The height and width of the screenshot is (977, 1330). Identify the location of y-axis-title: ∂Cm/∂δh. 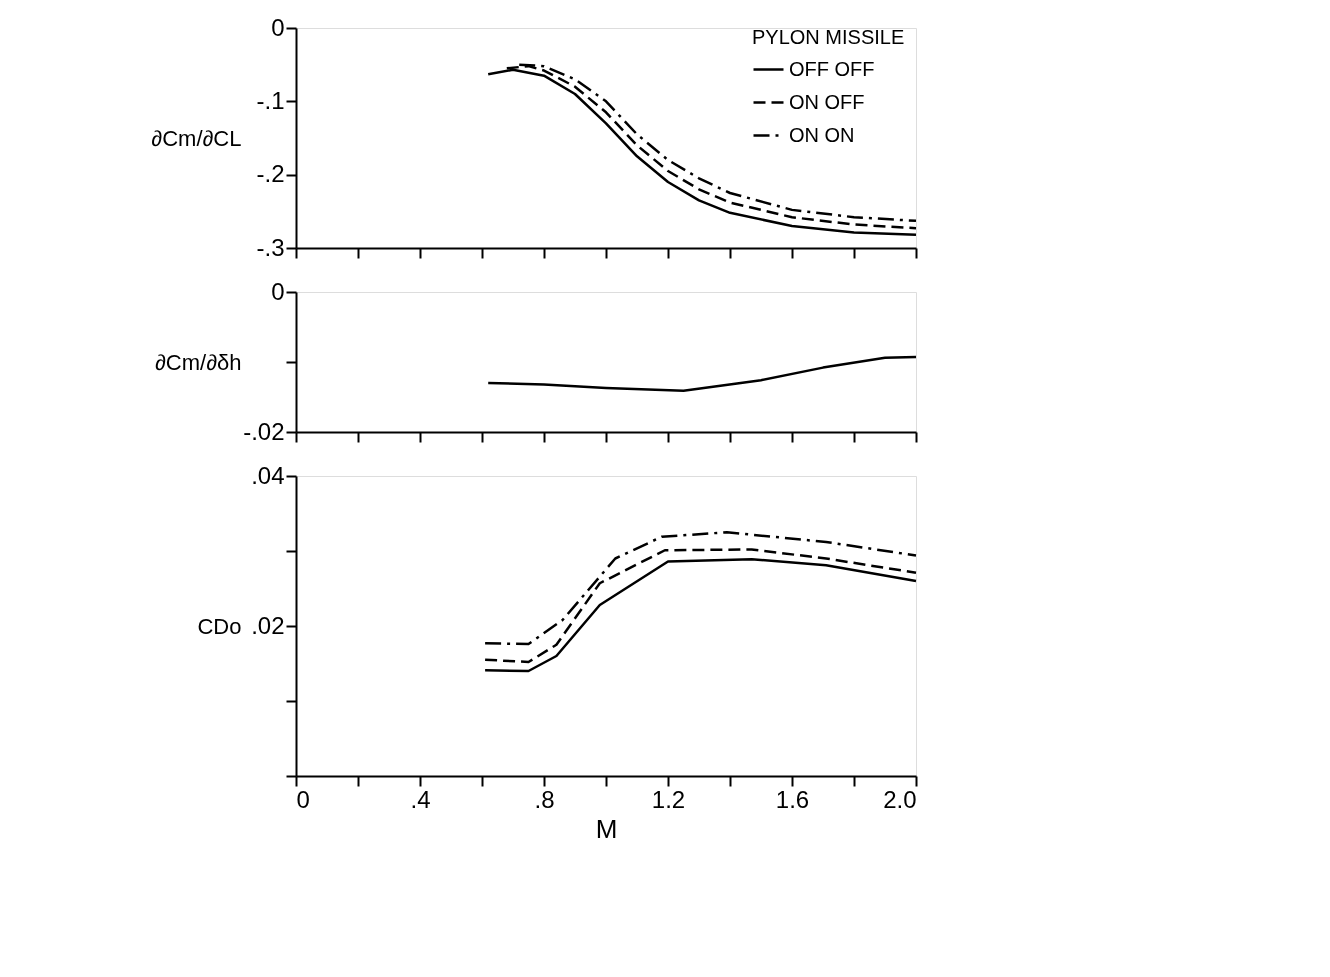
(198, 362).